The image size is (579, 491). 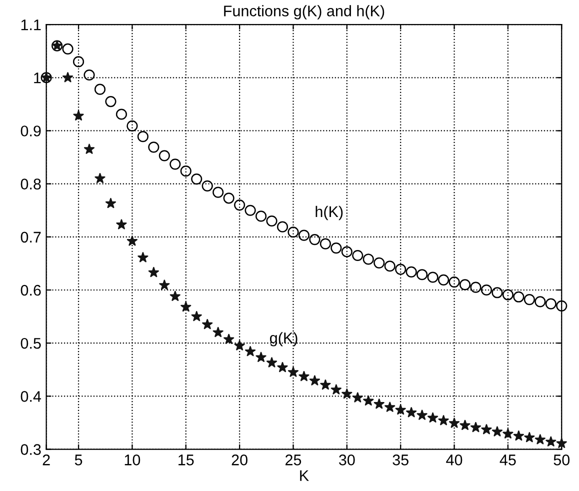 What do you see at coordinates (30, 184) in the screenshot?
I see `y-tick-label: 0.8` at bounding box center [30, 184].